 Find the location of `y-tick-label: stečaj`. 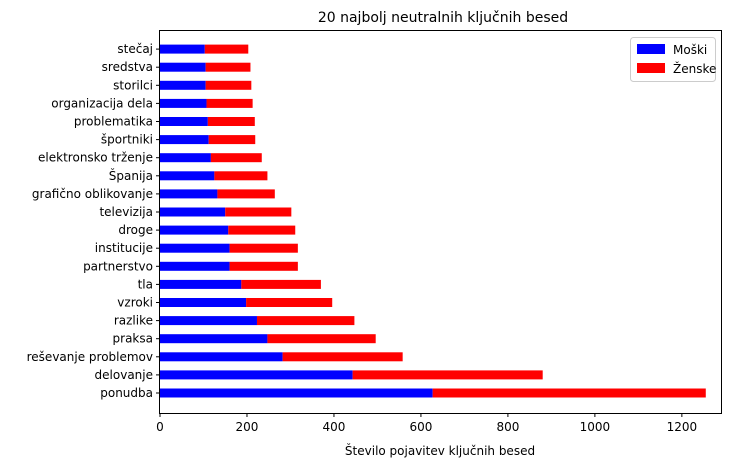

y-tick-label: stečaj is located at coordinates (135, 49).